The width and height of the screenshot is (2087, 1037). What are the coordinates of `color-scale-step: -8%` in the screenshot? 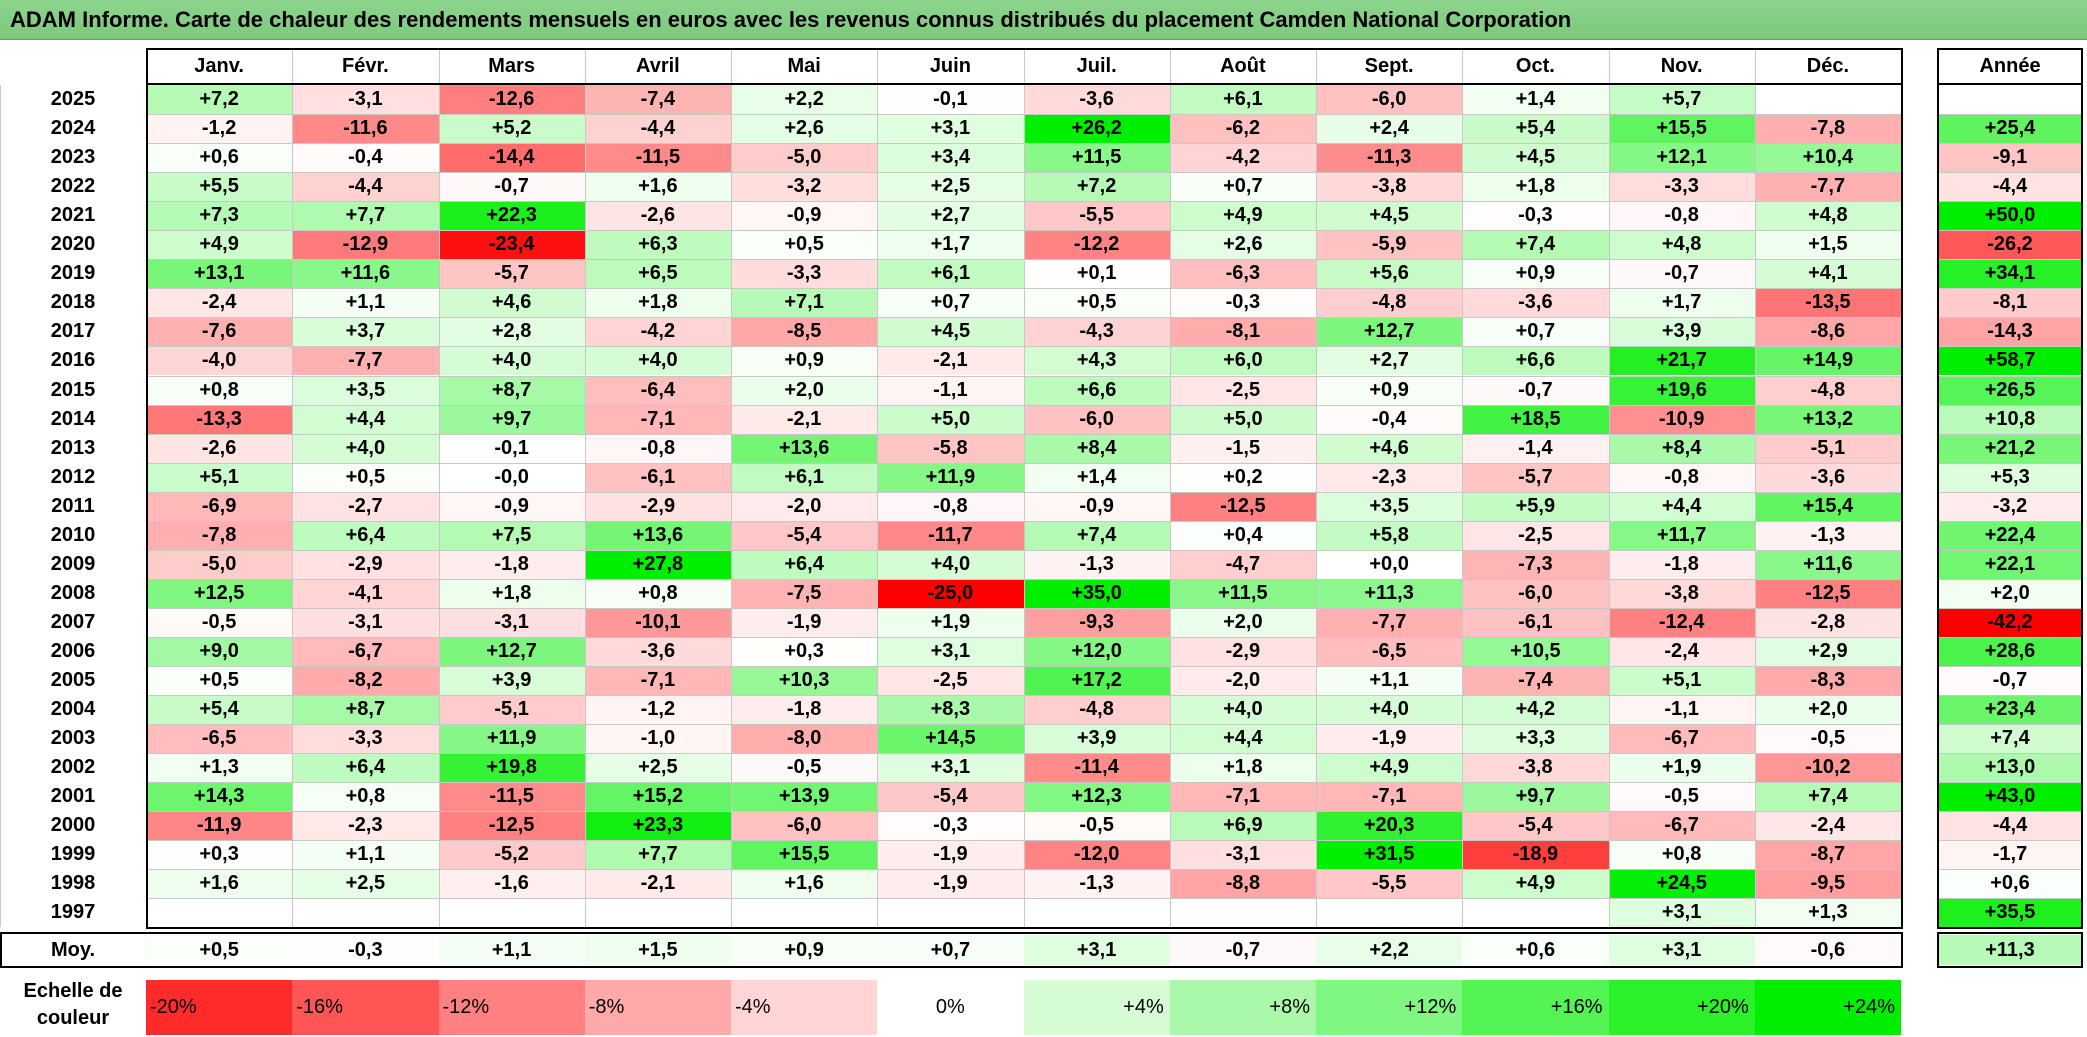 It's located at (657, 1007).